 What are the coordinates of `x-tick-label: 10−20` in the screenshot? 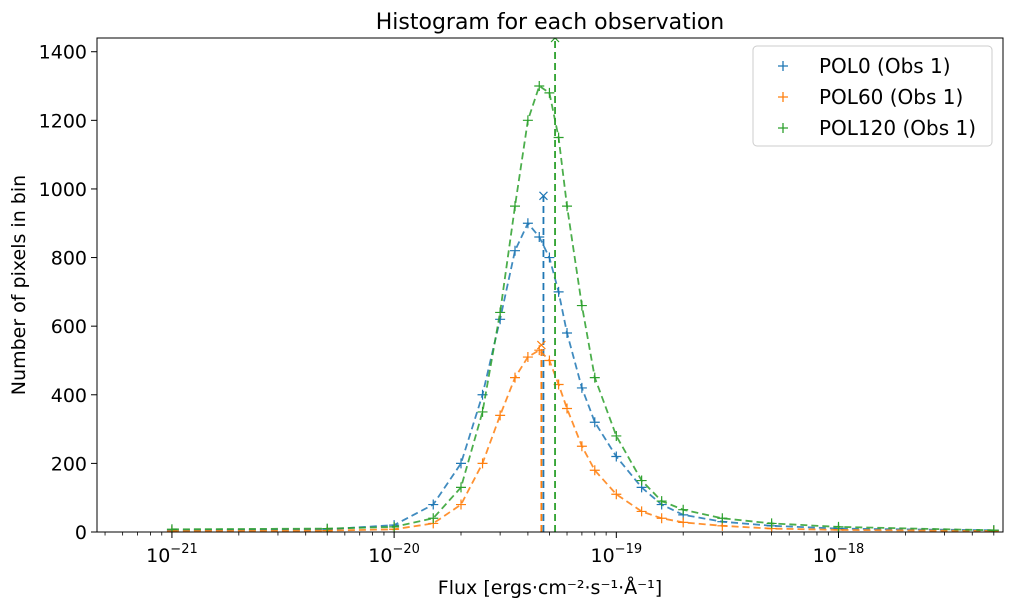 It's located at (394, 554).